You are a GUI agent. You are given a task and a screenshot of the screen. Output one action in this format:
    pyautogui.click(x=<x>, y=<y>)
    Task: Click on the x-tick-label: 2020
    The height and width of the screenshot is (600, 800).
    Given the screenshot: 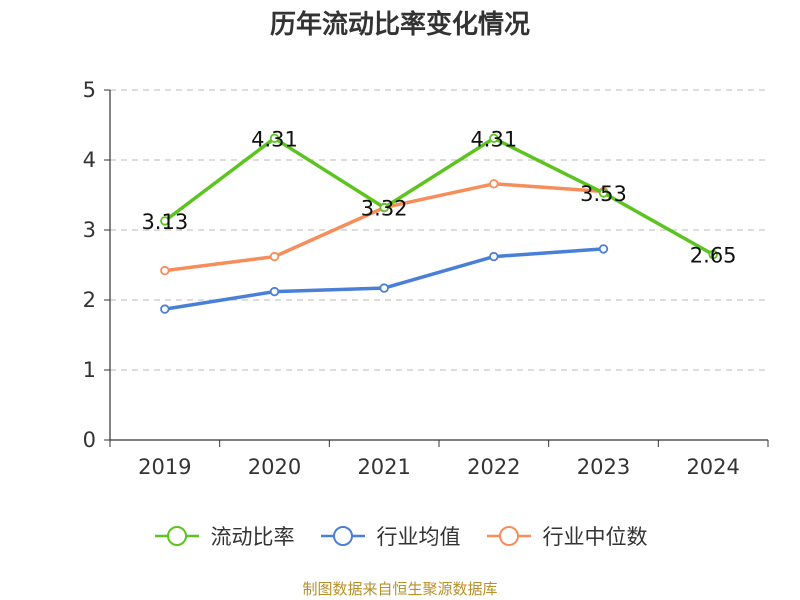 What is the action you would take?
    pyautogui.click(x=274, y=467)
    